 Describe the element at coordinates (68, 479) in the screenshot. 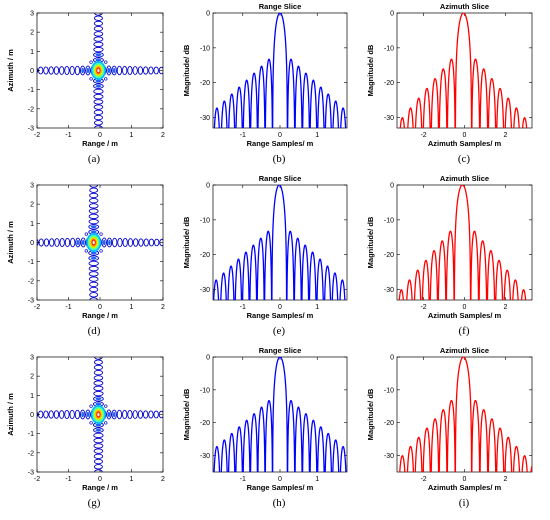

I see `x-tick-label: -1` at that location.